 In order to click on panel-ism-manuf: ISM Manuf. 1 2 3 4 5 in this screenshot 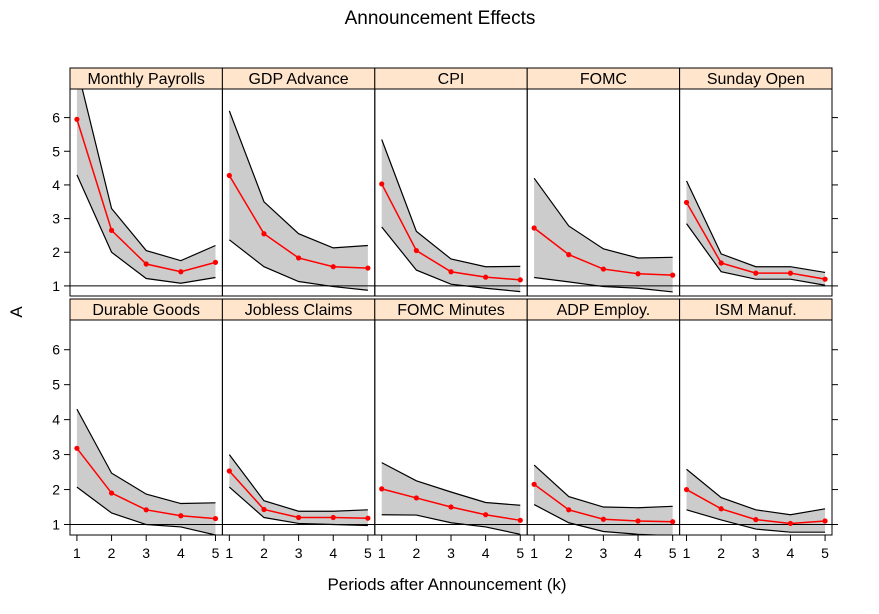, I will do `click(758, 429)`.